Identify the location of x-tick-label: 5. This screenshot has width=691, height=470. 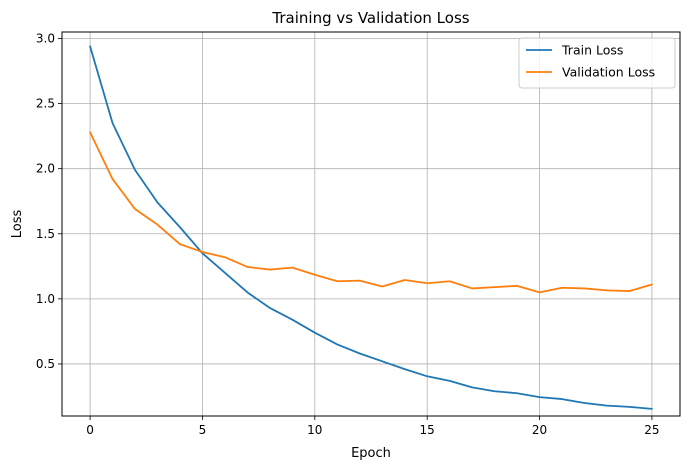
(203, 430).